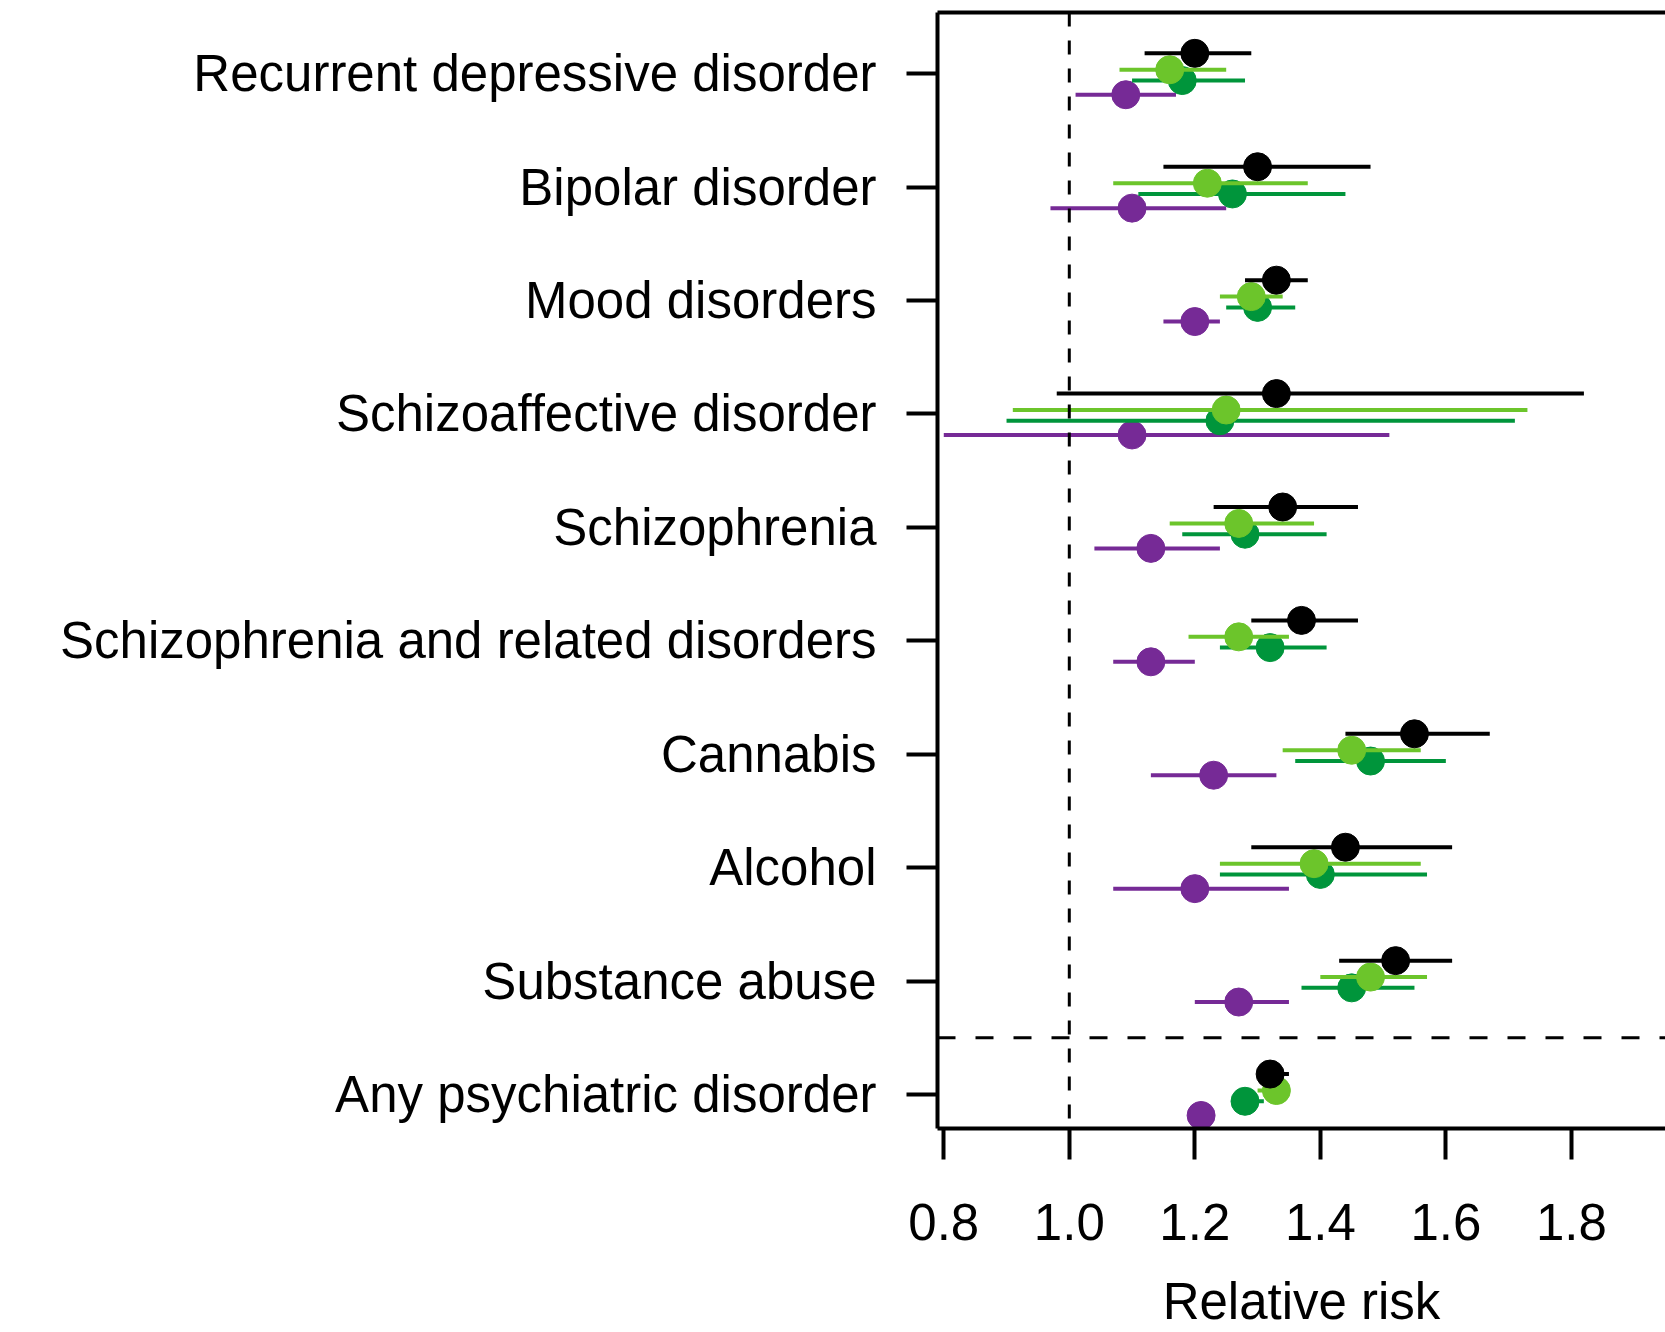 The width and height of the screenshot is (1665, 1332). I want to click on y-tick-label: Any psychiatric disorder, so click(606, 1094).